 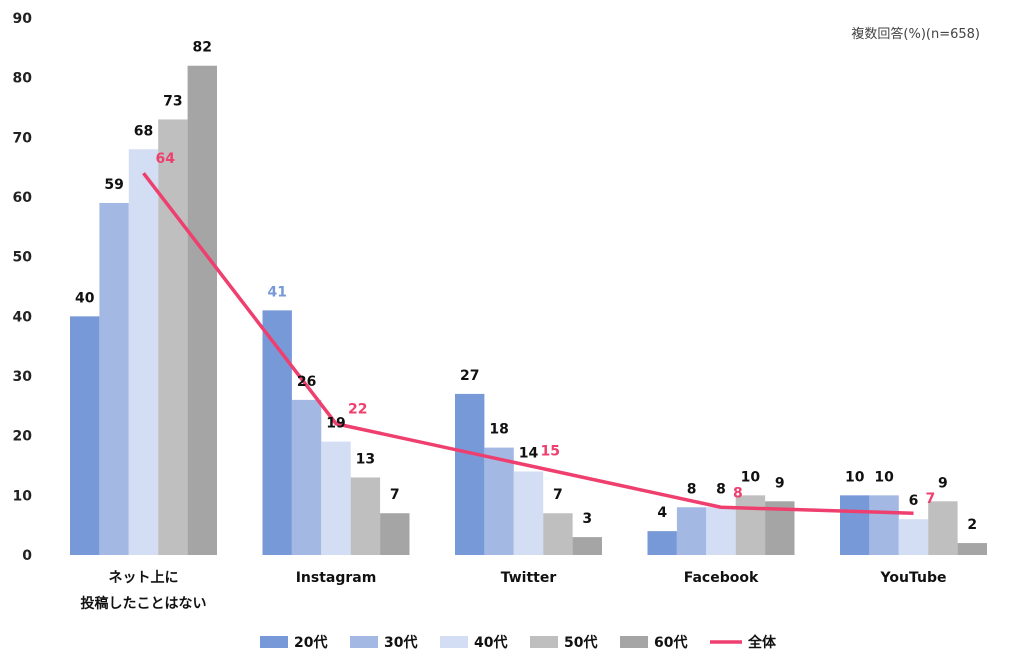 What do you see at coordinates (490, 642) in the screenshot?
I see `legend-label: 40代` at bounding box center [490, 642].